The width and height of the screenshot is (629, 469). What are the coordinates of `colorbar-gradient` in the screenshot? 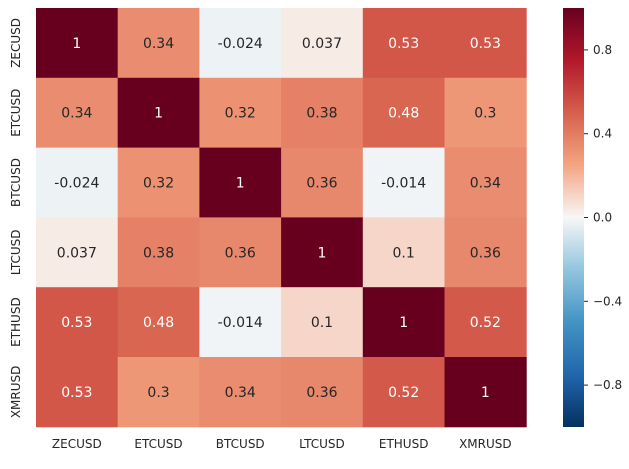 It's located at (573, 217).